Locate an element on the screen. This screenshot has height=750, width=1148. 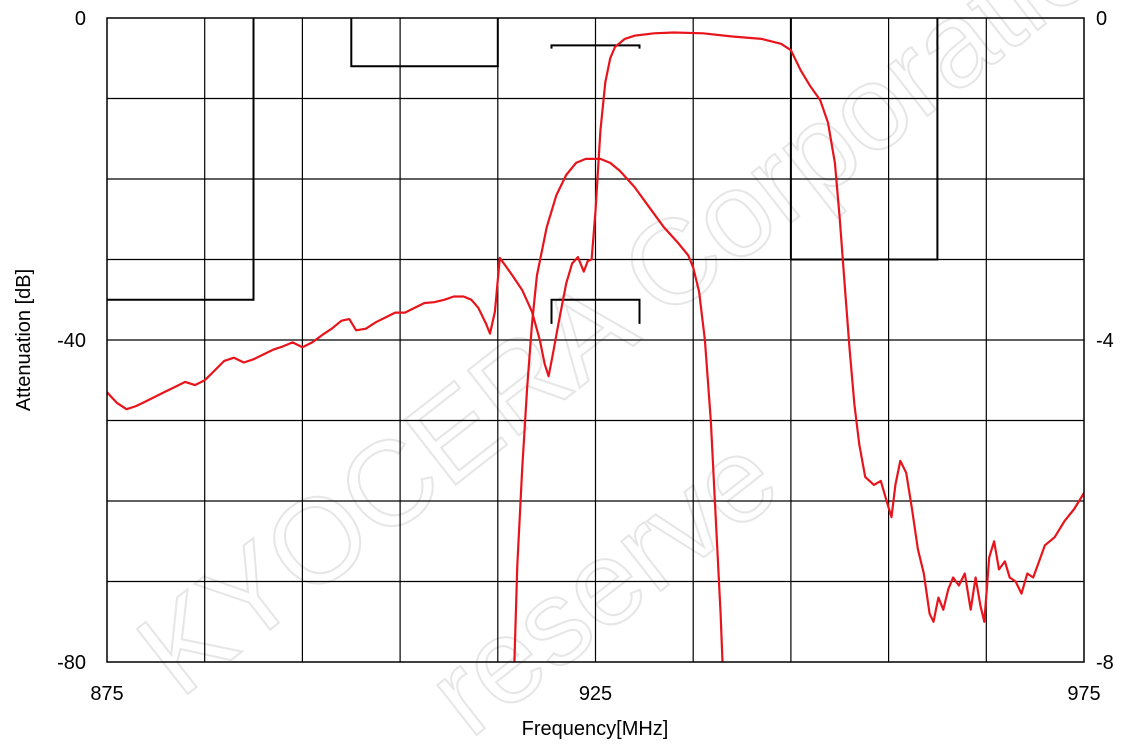
x-tick-label: 925 is located at coordinates (595, 694).